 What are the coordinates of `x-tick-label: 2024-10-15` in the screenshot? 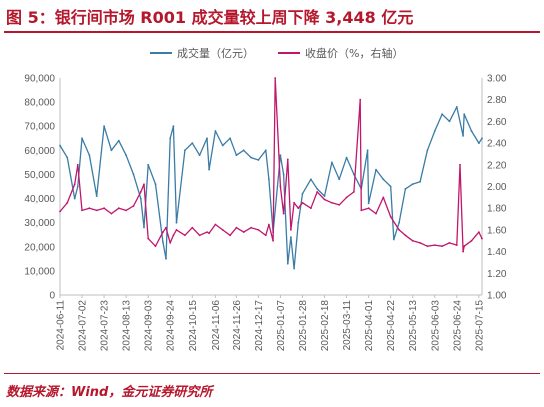 It's located at (193, 326).